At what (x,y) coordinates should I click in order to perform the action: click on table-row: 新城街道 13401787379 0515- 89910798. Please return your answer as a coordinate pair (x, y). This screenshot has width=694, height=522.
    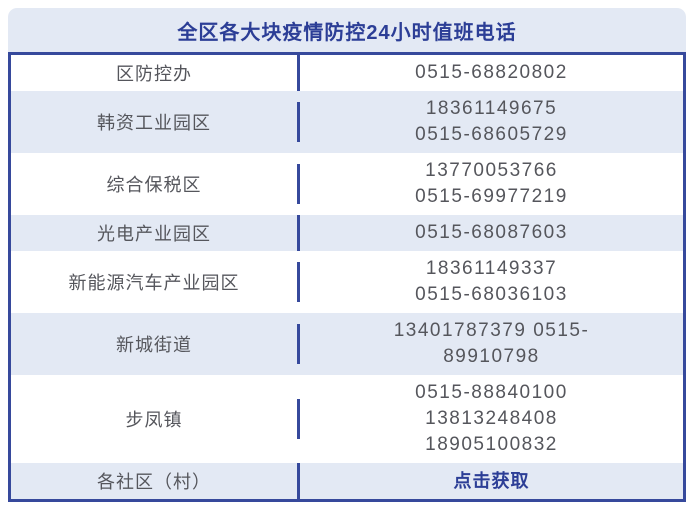
    Looking at the image, I should click on (347, 344).